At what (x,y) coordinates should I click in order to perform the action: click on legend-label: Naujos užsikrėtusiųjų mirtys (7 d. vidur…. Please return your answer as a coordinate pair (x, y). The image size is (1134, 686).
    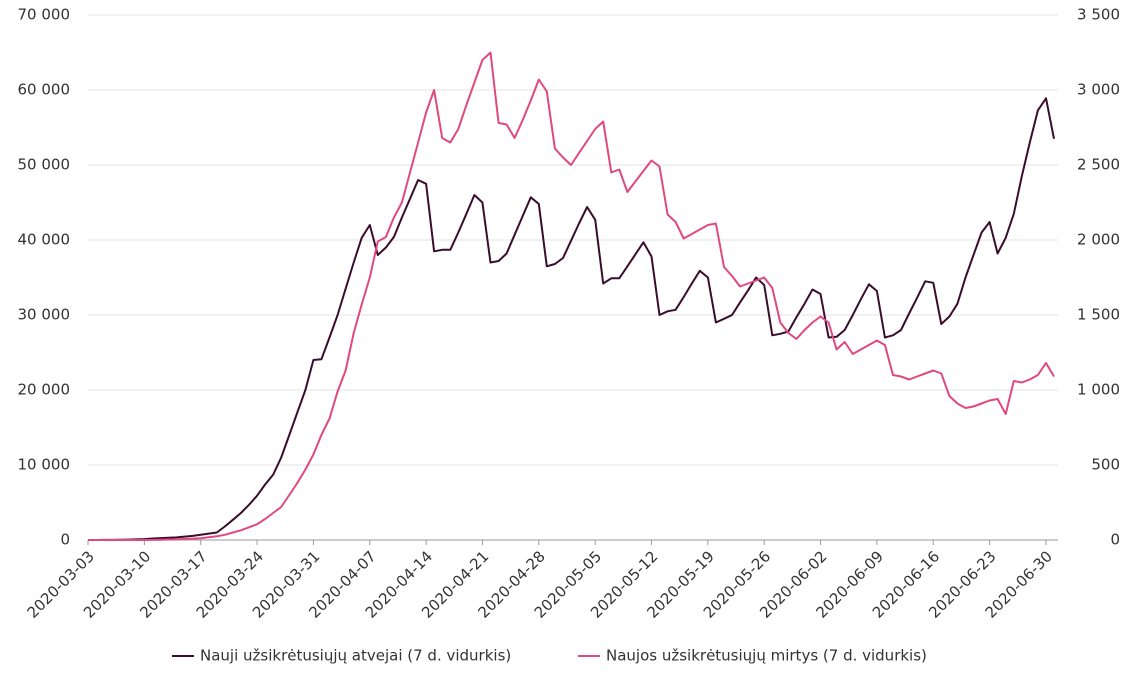
    Looking at the image, I should click on (766, 656).